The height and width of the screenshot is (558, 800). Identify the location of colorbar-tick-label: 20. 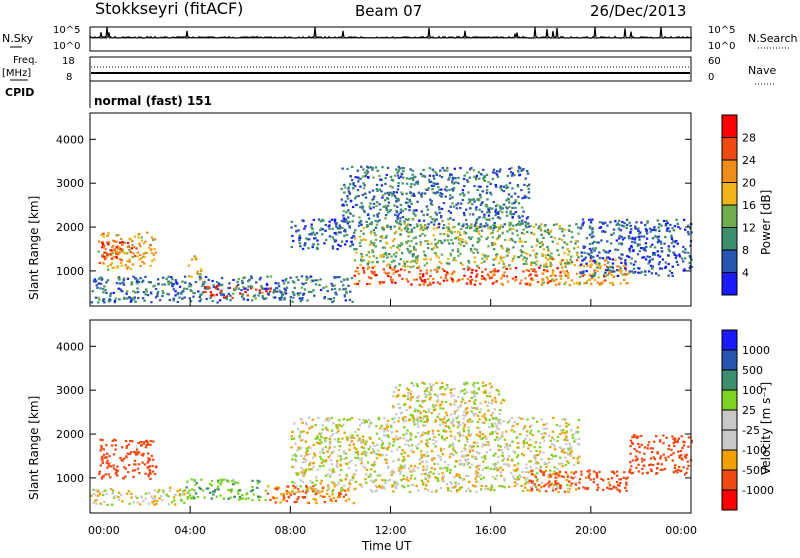
(749, 183).